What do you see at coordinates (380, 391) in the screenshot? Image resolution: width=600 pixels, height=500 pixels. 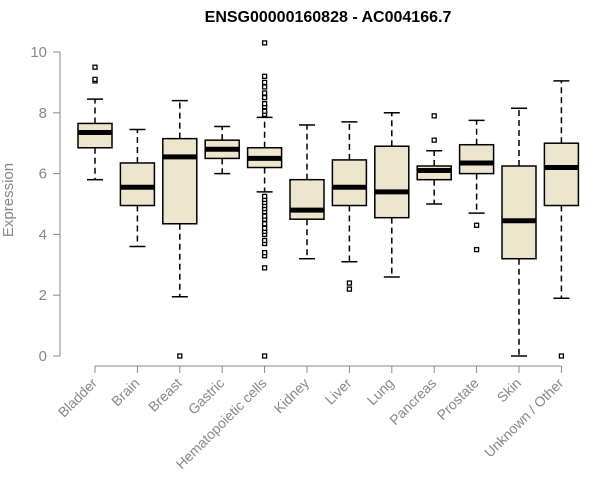 I see `x-tick-label: Lung` at bounding box center [380, 391].